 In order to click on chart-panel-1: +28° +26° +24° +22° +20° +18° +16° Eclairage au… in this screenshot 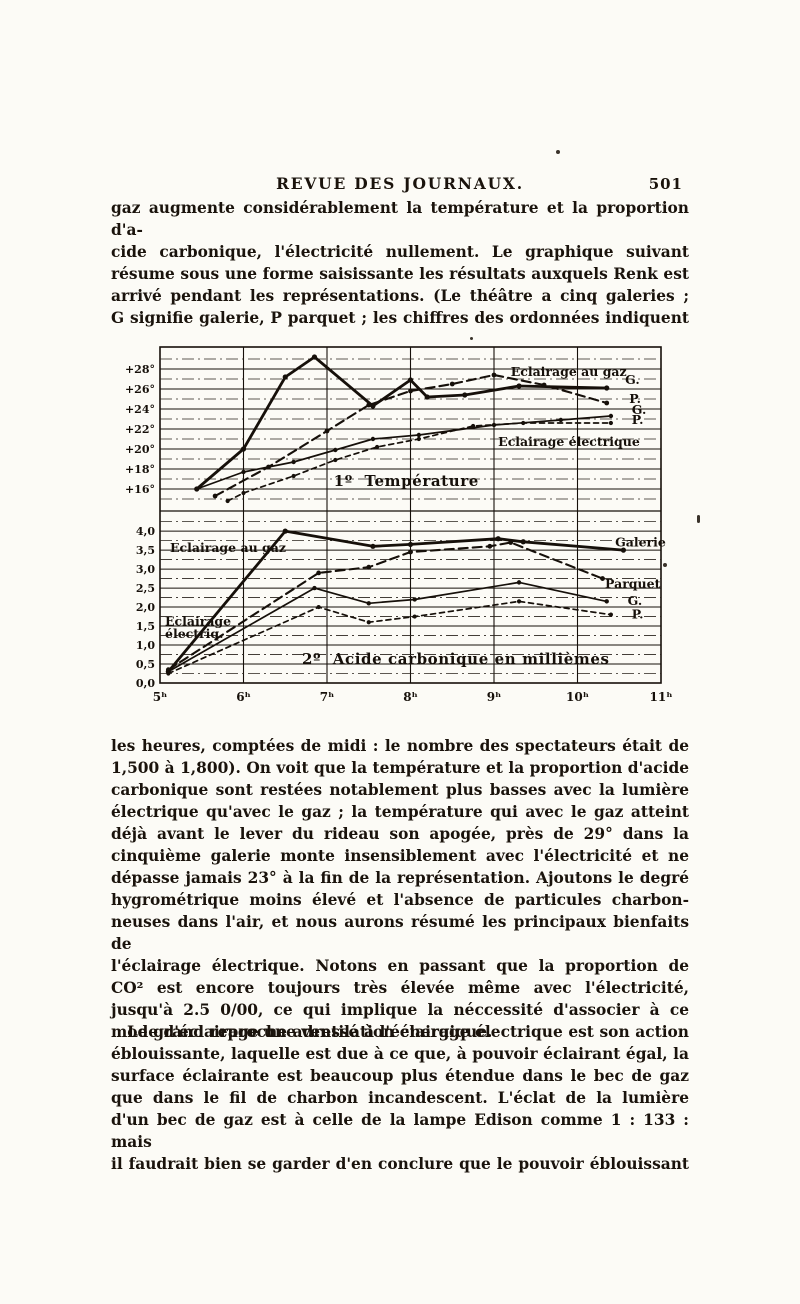, I will do `click(393, 429)`.